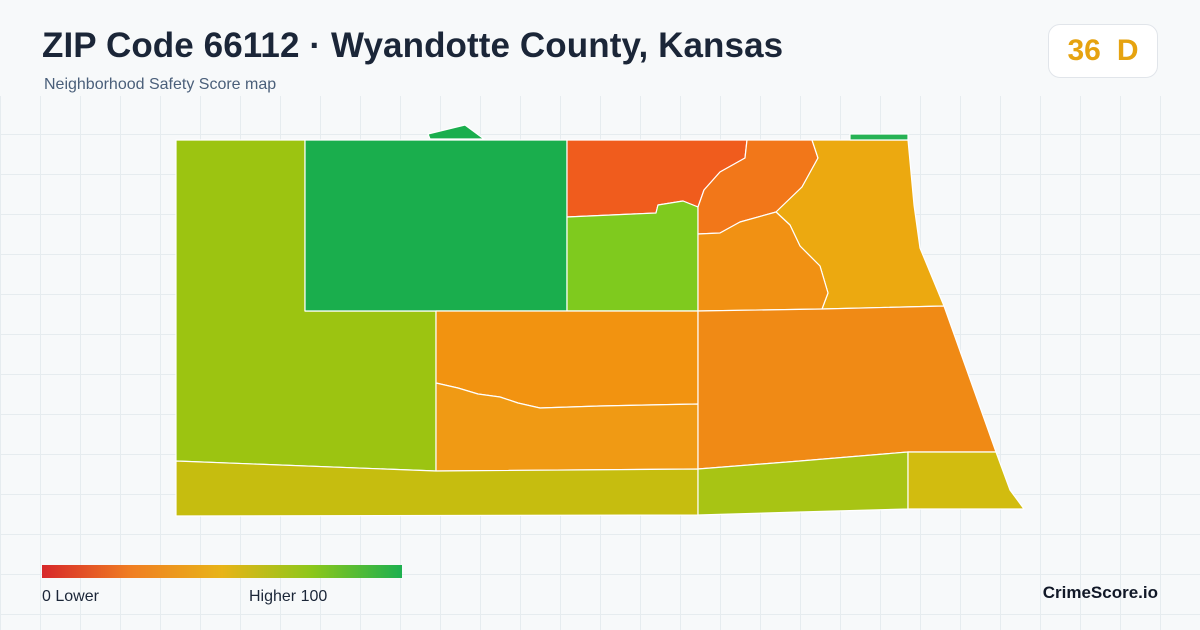  Describe the element at coordinates (966, 480) in the screenshot. I see `region-southeast-block-b` at that location.